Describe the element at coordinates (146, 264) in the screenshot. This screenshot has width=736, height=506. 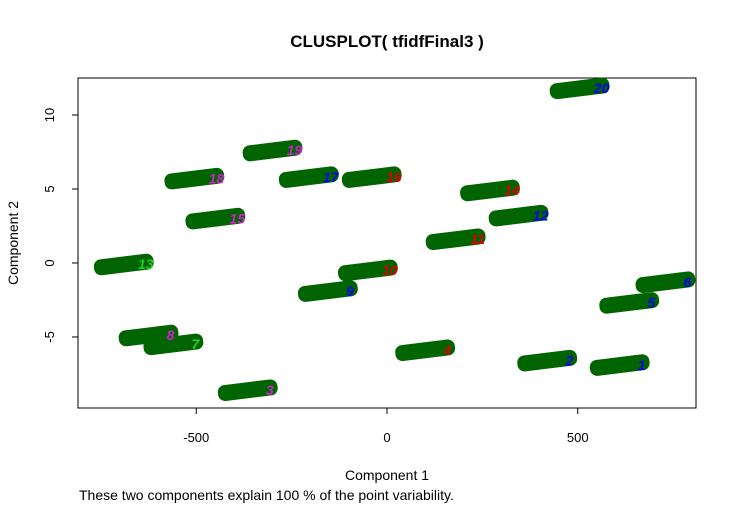
I see `point-label-13: 13` at that location.